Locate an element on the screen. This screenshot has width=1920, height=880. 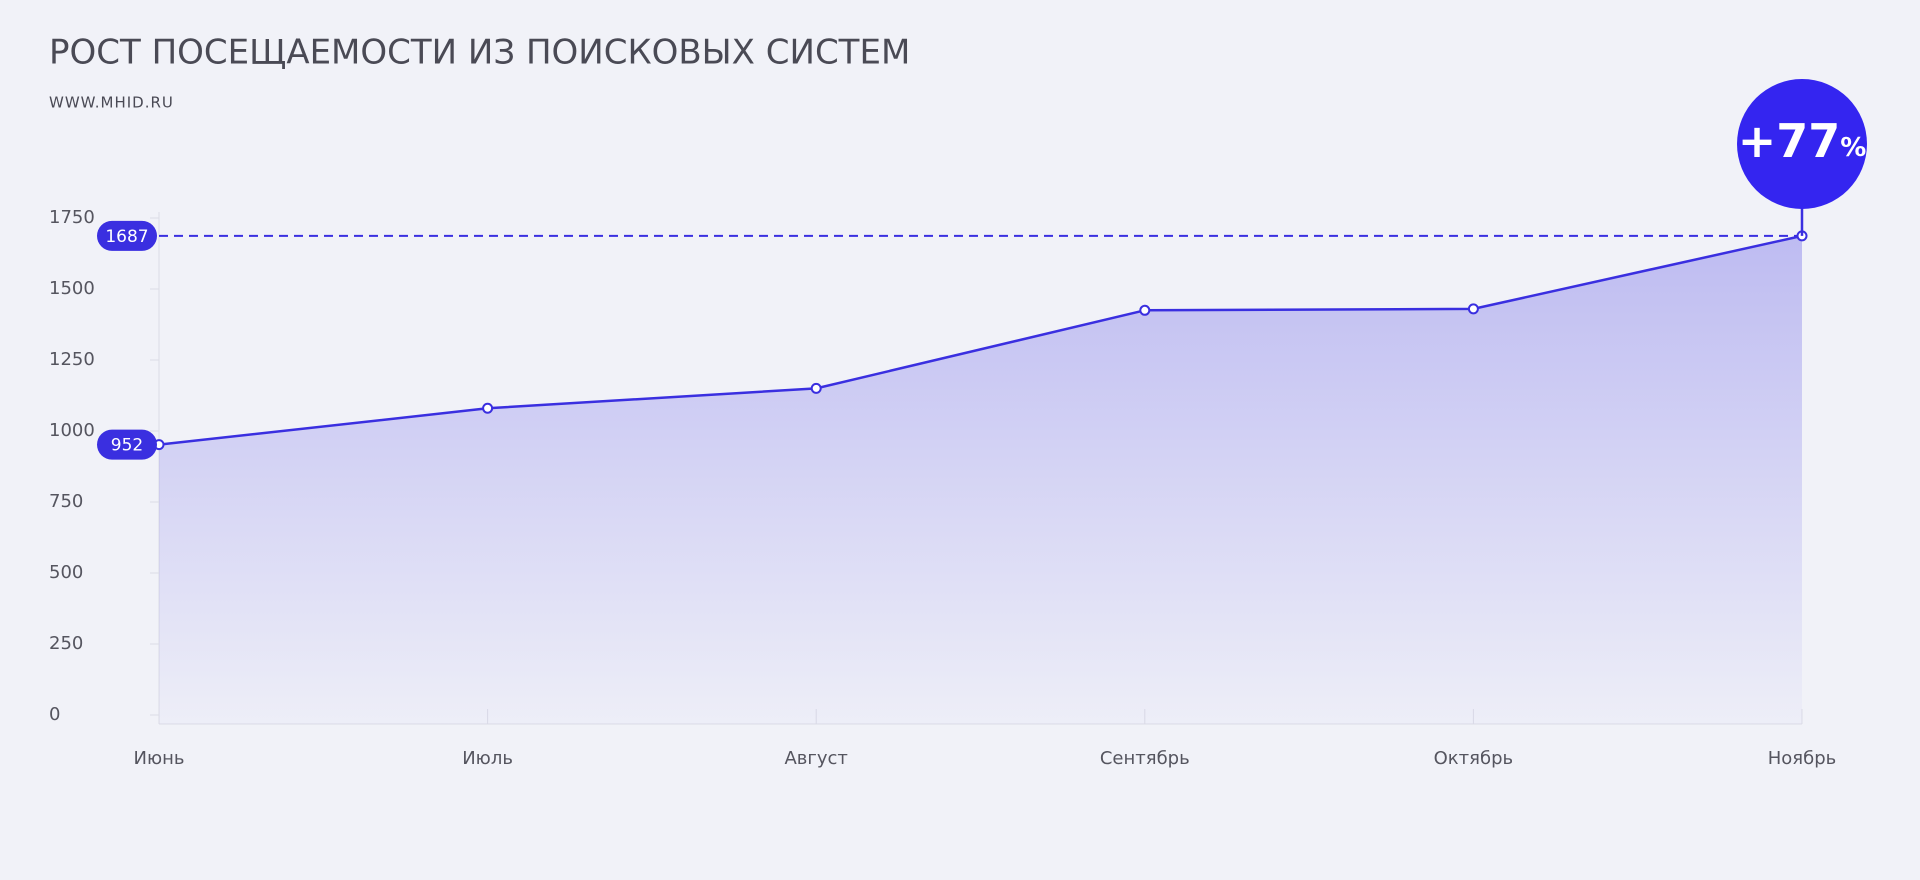
badge is located at coordinates (1802, 144).